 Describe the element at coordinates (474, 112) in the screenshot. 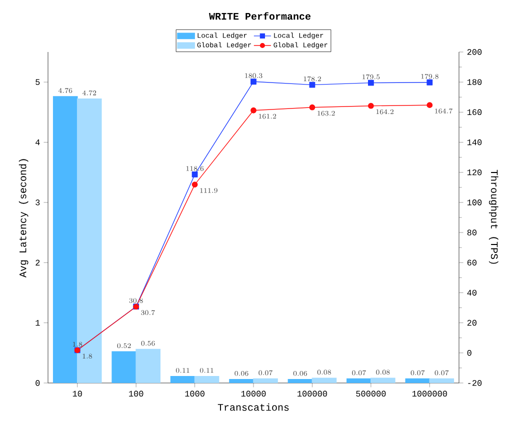

I see `y2-tick-label: 160` at that location.